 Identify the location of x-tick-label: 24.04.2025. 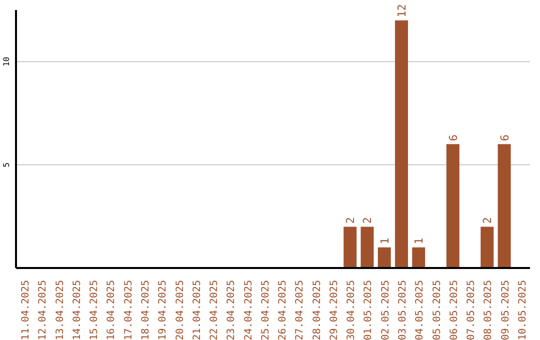
(248, 310).